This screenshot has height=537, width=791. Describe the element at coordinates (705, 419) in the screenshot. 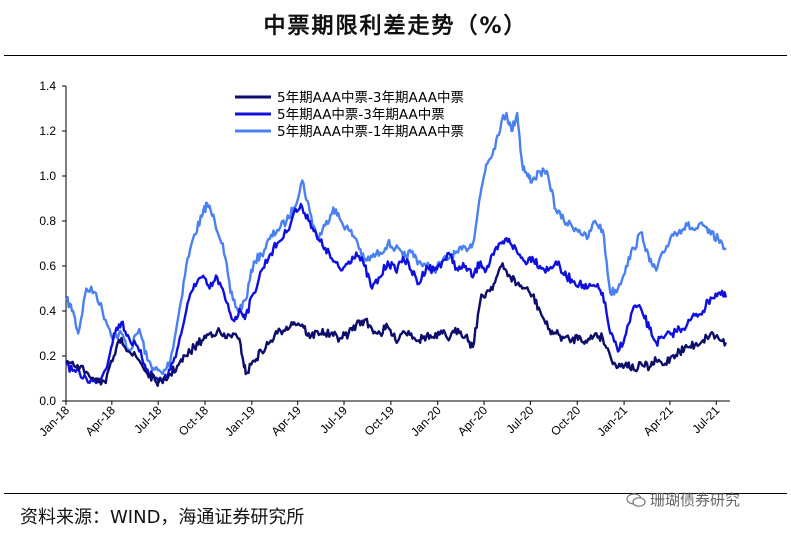

I see `x-tick-label: Jul-21` at that location.